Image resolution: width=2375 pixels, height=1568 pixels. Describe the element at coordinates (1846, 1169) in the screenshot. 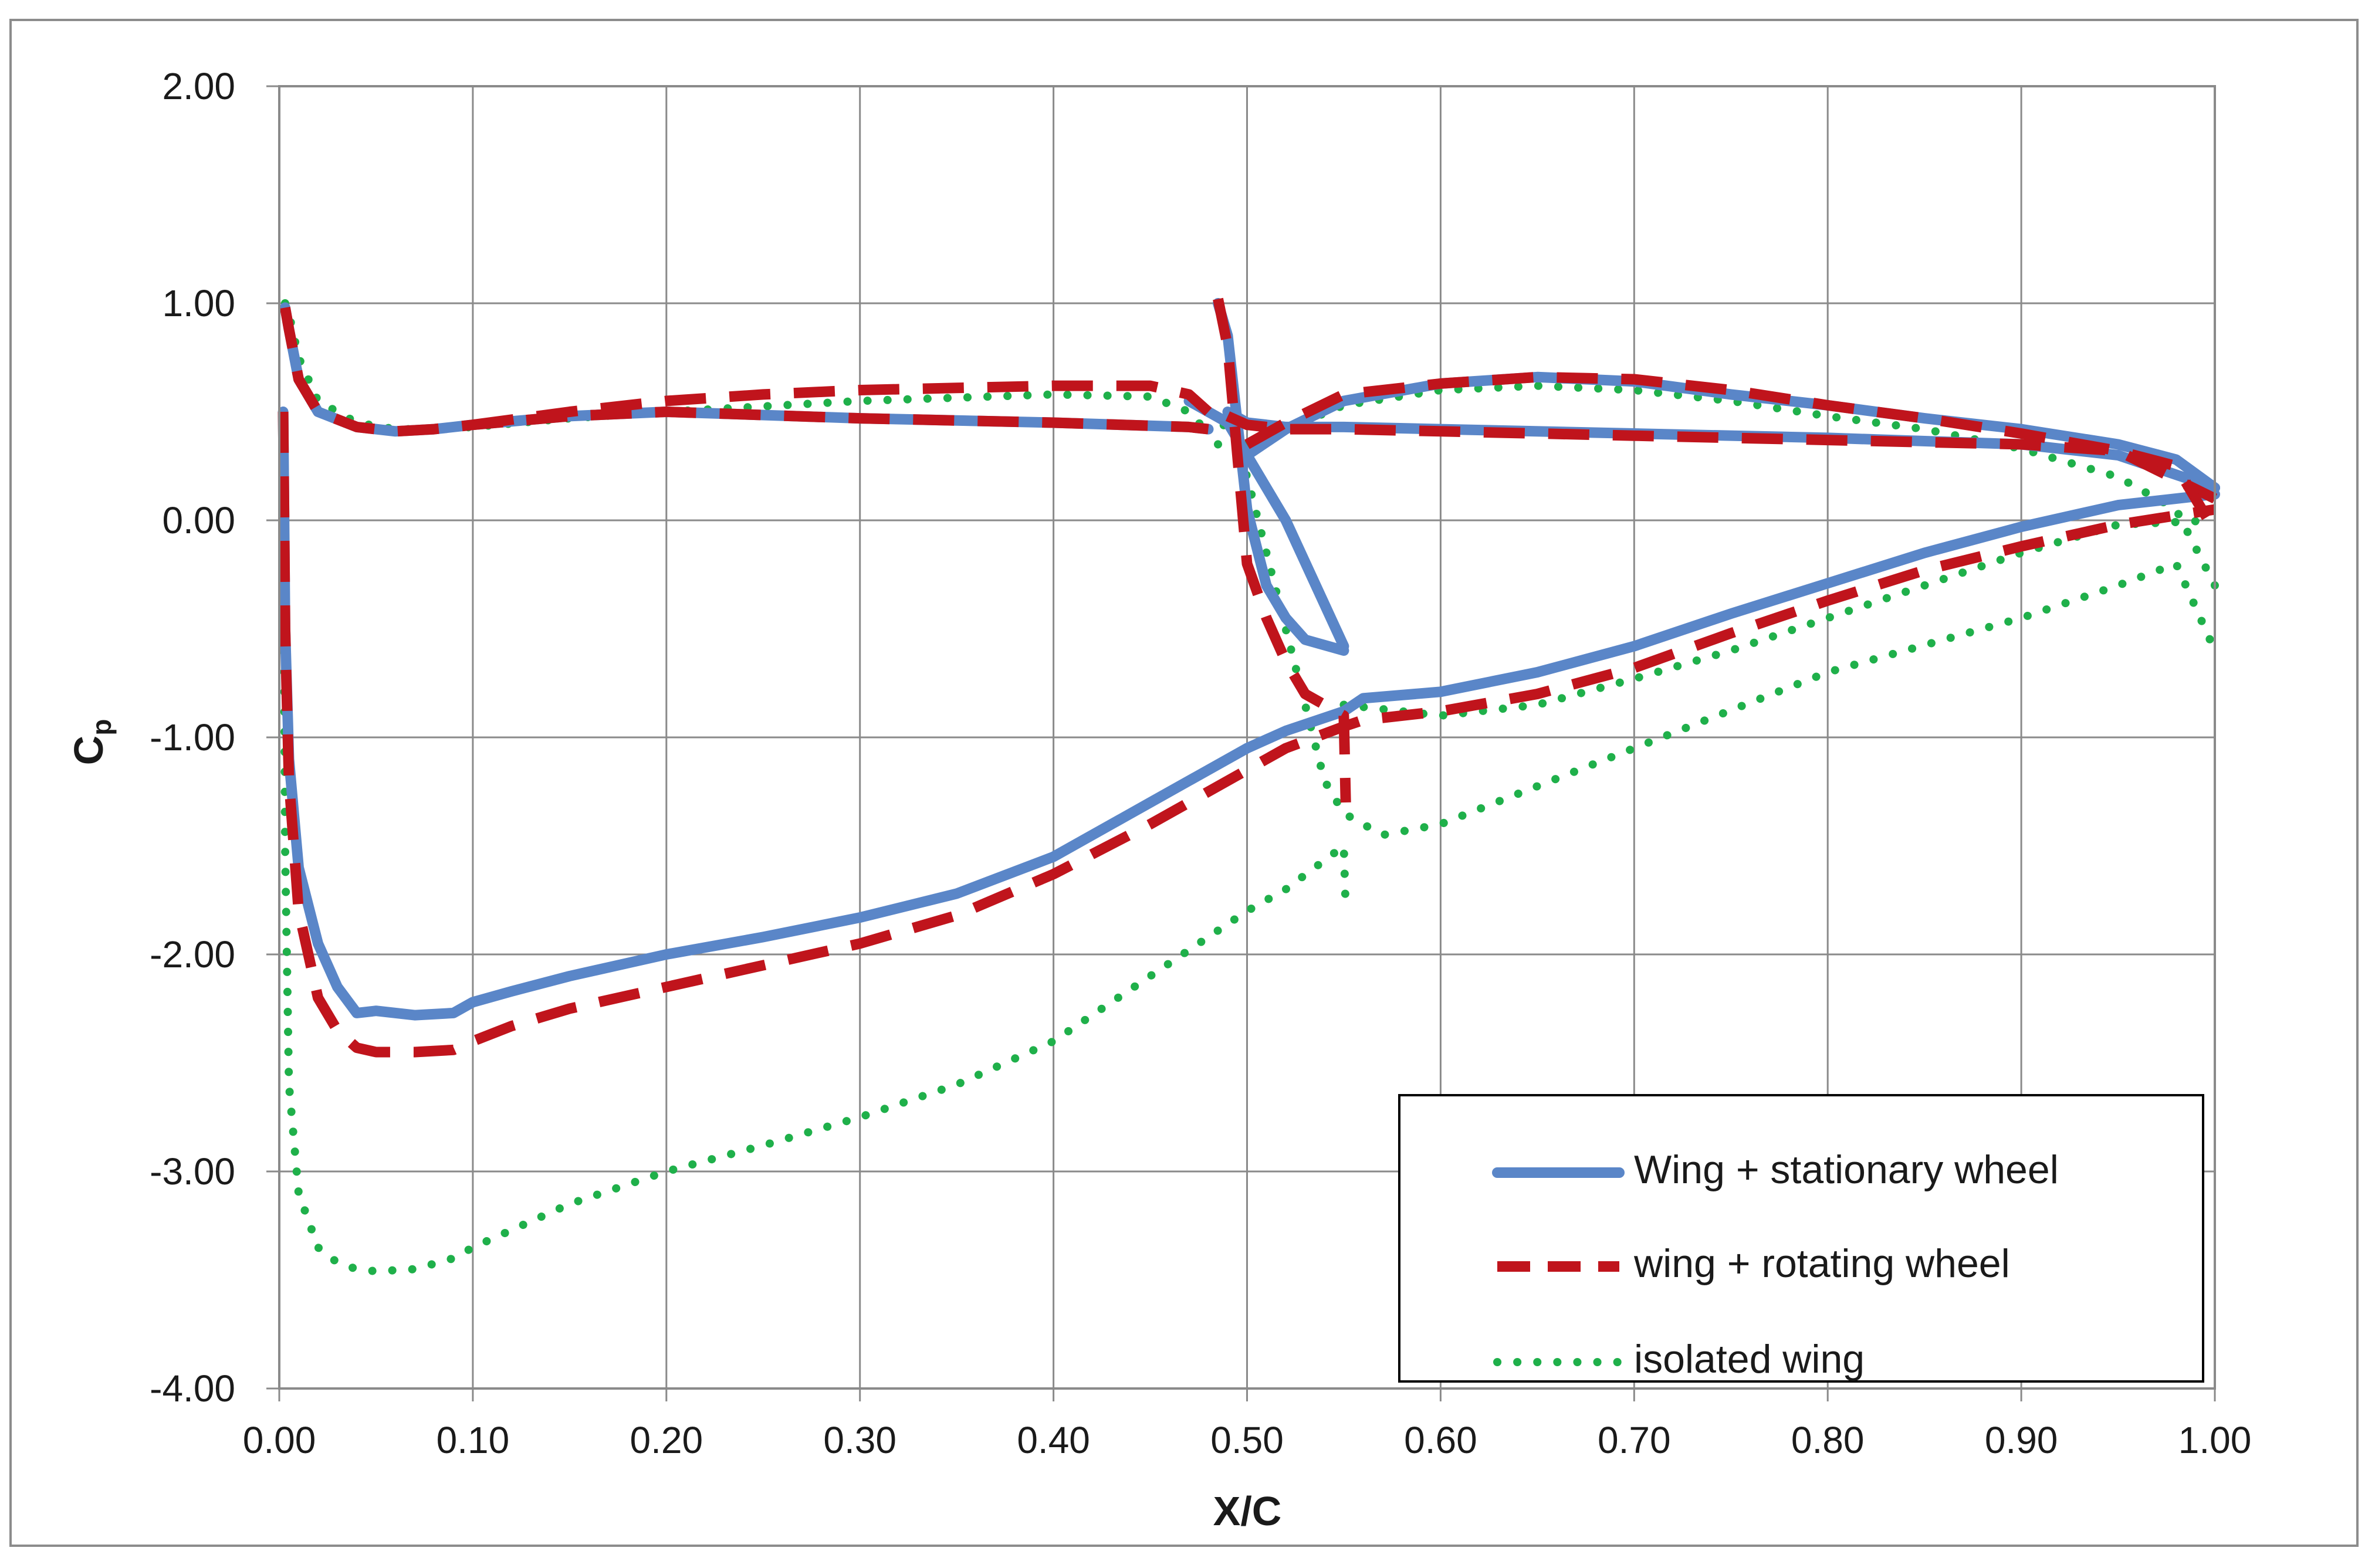

I see `legend-label-wing-stationary-wheel: Wing + stationary wheel` at that location.